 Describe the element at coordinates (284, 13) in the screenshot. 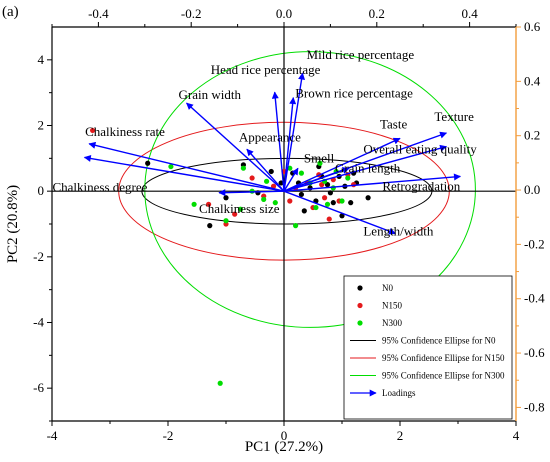

I see `top-tick-label: 0.0` at that location.